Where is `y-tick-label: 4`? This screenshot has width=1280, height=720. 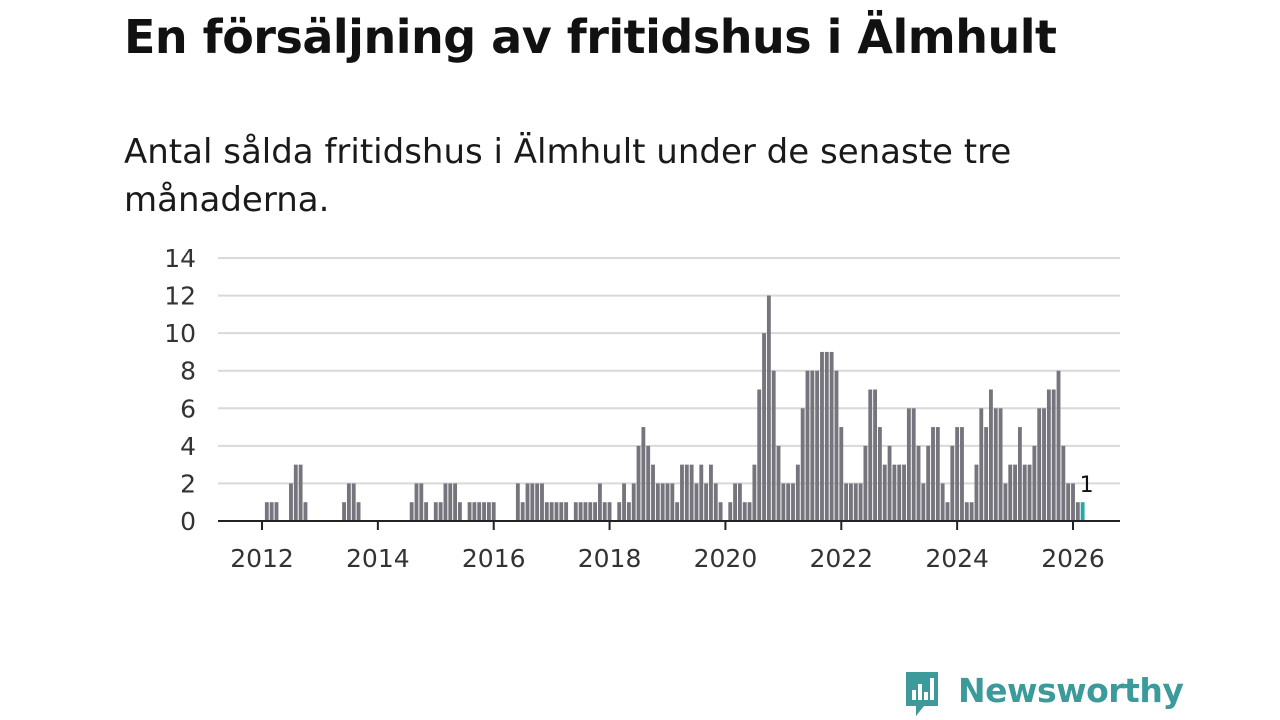
y-tick-label: 4 is located at coordinates (188, 446).